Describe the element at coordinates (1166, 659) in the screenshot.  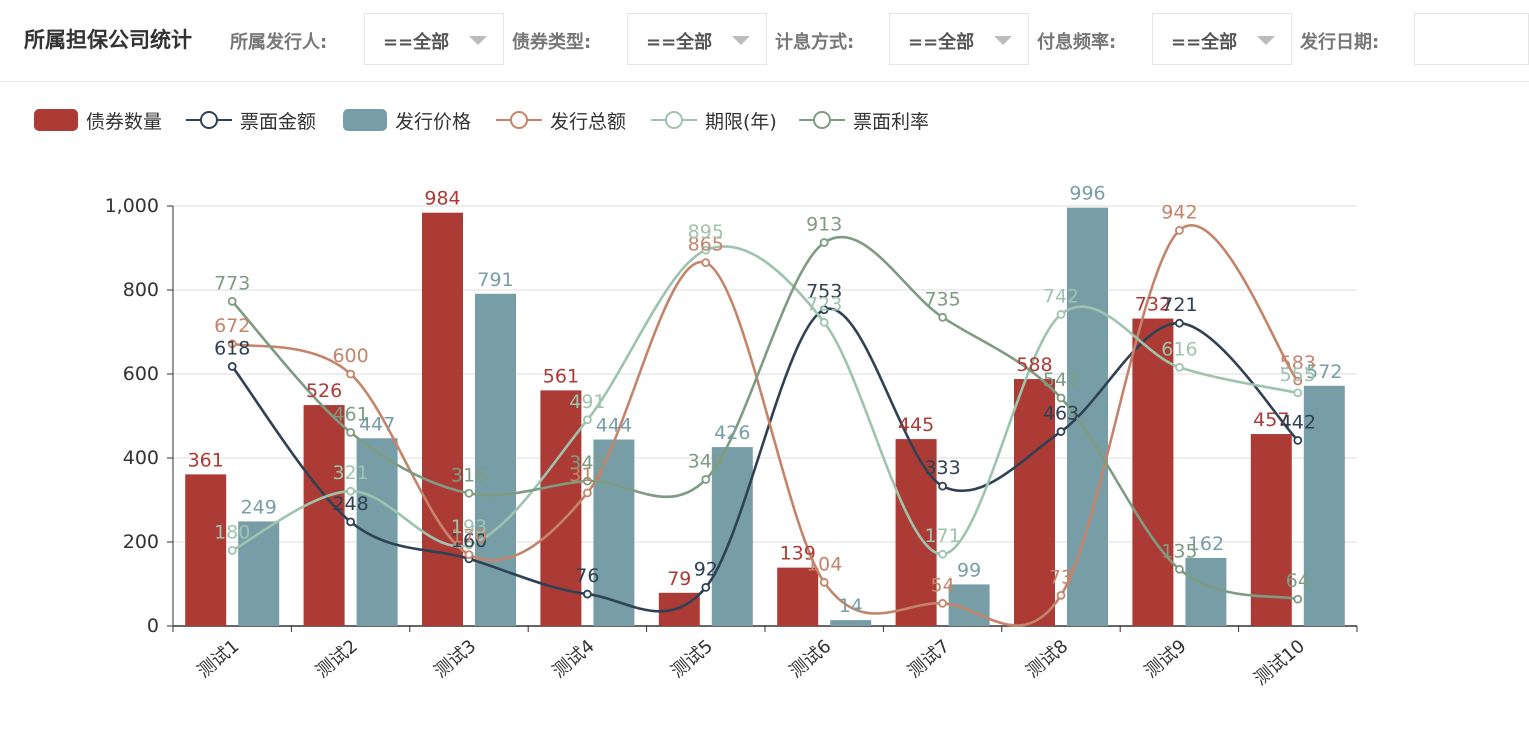
I see `x-tick-label: 测试9` at that location.